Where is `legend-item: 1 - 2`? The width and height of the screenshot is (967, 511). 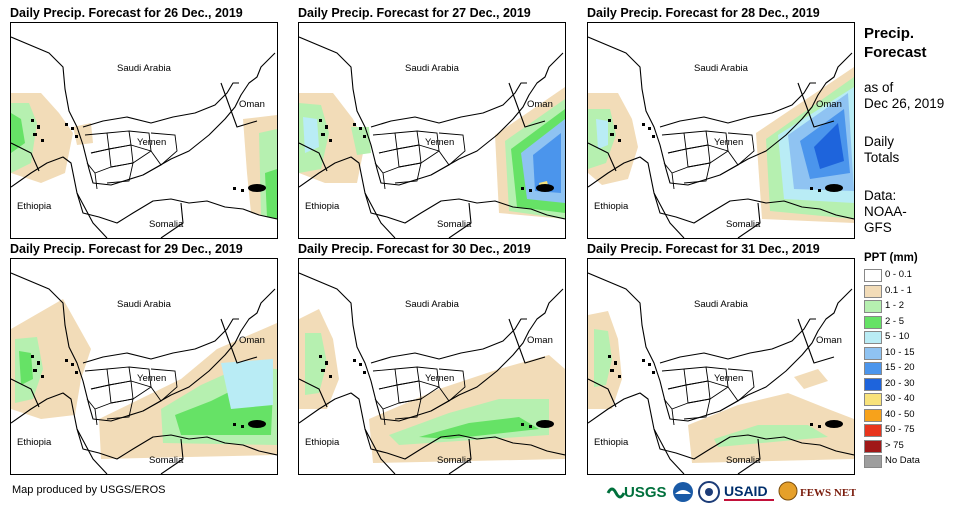
legend-item: 1 - 2 is located at coordinates (914, 306).